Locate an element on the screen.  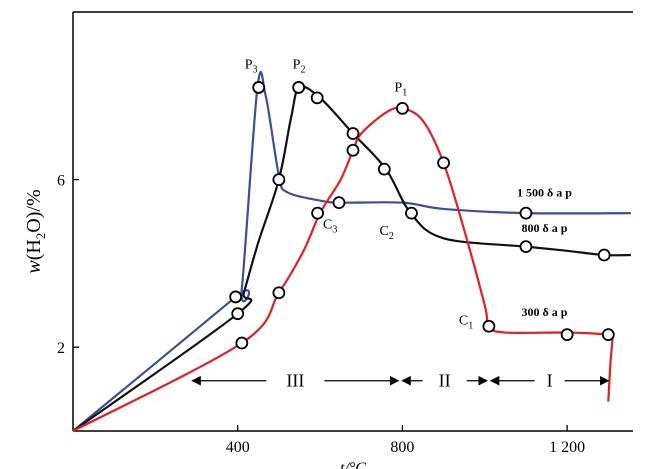
point-label: P2 is located at coordinates (299, 66).